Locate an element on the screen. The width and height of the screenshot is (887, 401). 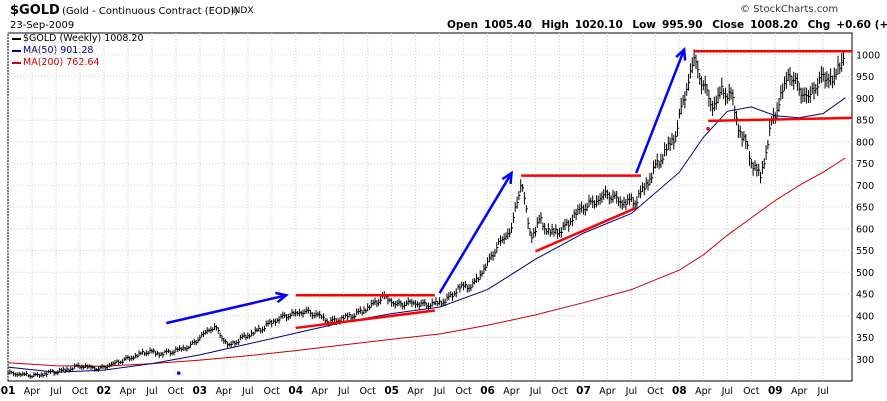
y-tick-label: 550 is located at coordinates (865, 251).